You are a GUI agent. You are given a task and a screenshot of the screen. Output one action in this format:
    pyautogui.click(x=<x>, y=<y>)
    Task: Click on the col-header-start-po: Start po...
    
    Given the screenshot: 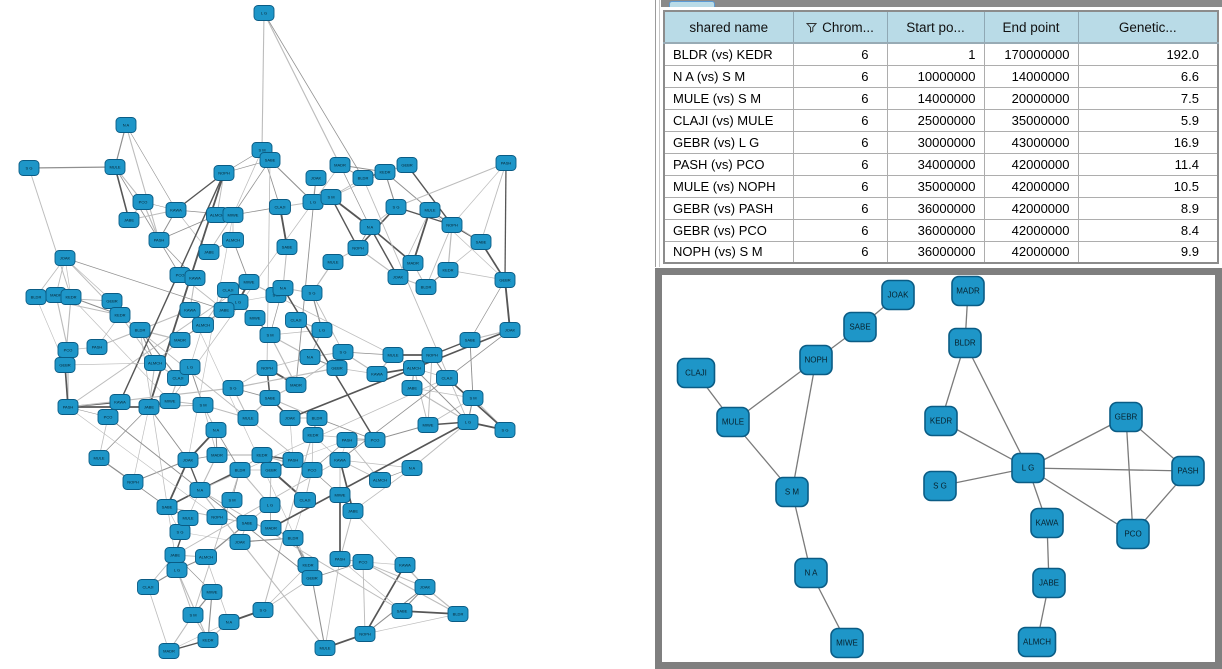 What is the action you would take?
    pyautogui.click(x=935, y=27)
    